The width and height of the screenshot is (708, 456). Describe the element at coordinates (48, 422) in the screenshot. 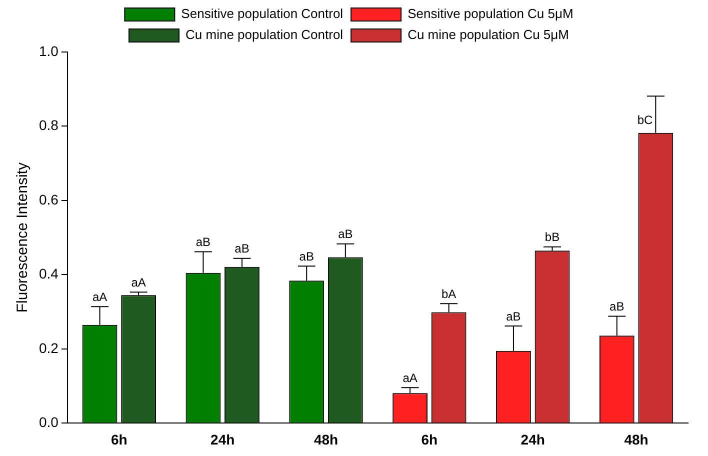

I see `y-tick-label: 0.0` at that location.